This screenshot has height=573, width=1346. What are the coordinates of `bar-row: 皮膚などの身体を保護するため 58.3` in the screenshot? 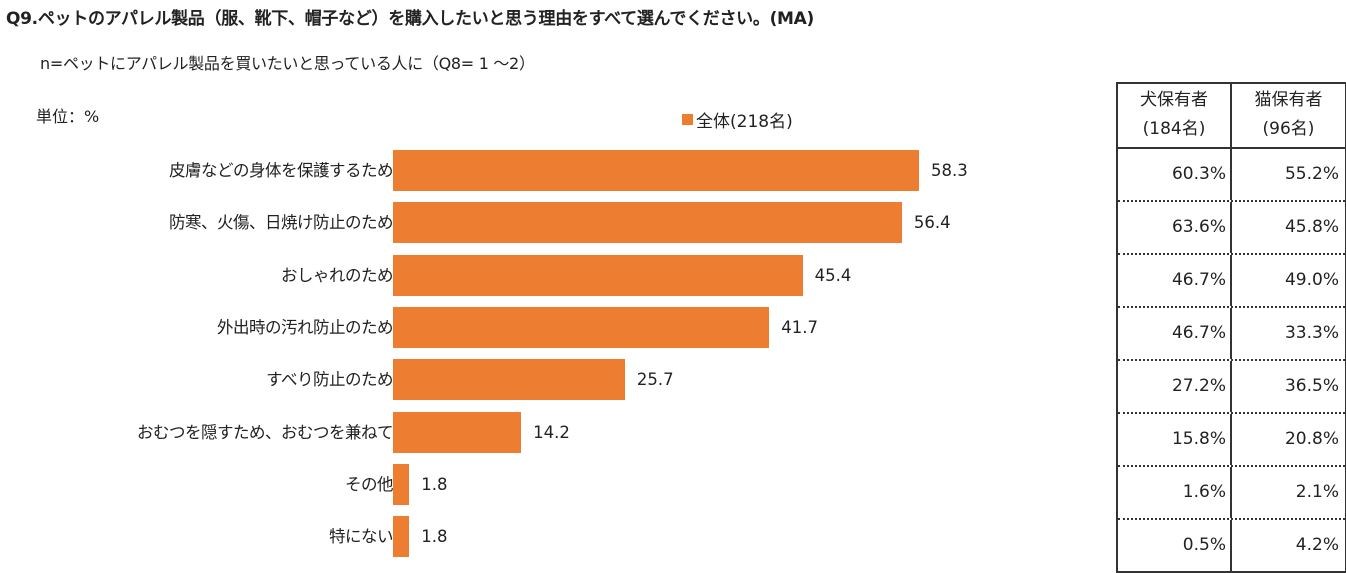 It's located at (550, 172).